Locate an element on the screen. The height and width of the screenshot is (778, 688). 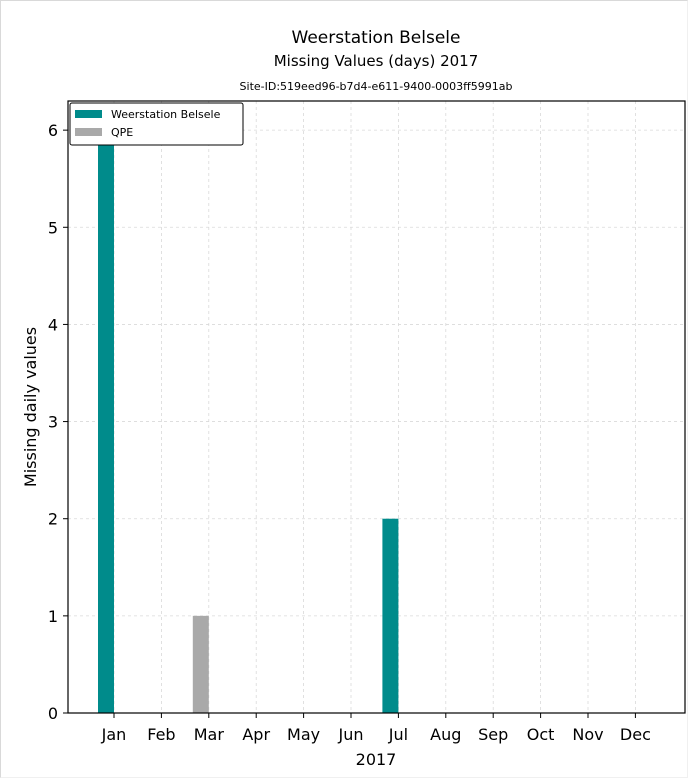
chart-title: Weerstation Belsele is located at coordinates (376, 38).